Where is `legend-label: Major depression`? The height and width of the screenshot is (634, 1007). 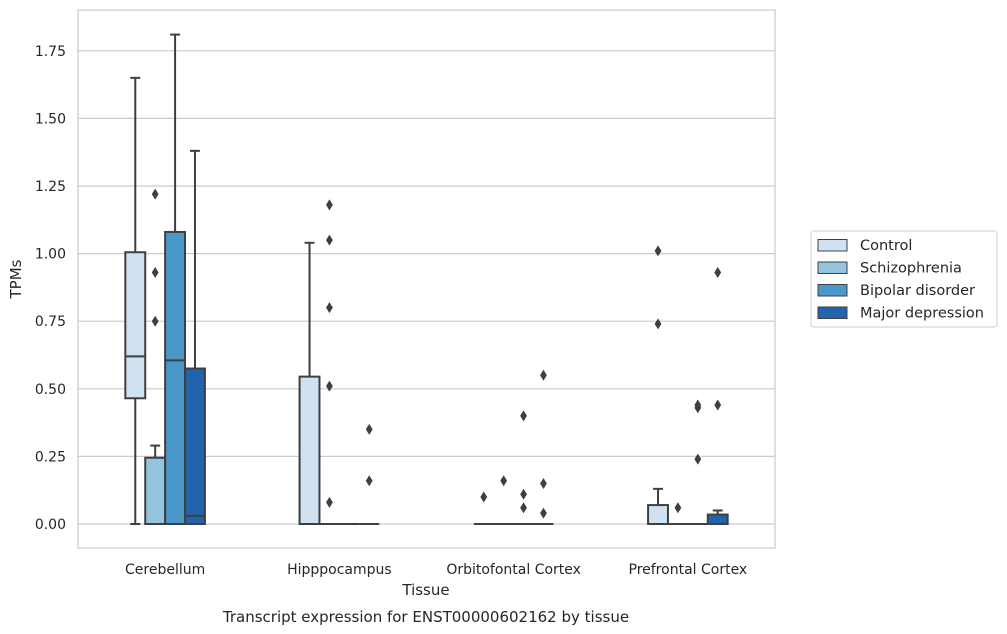
legend-label: Major depression is located at coordinates (922, 314).